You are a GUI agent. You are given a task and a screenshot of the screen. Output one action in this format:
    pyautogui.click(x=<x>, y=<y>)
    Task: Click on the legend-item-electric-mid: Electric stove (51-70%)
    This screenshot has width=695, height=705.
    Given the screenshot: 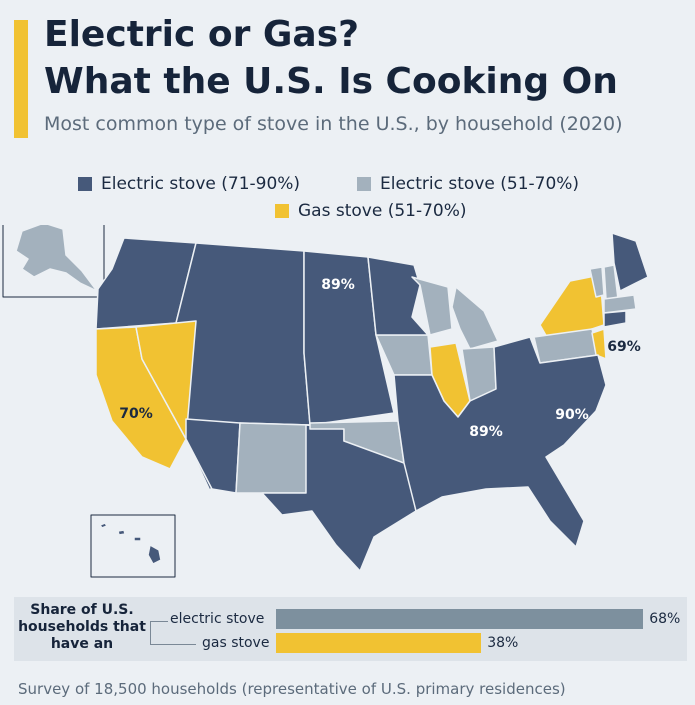 What is the action you would take?
    pyautogui.click(x=468, y=184)
    